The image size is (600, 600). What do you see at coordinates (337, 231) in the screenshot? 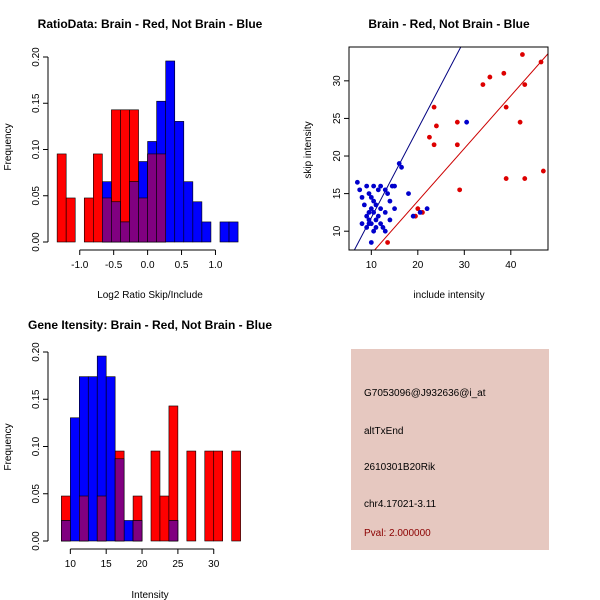
I see `scatter-y-tick-label: 10` at bounding box center [337, 231].